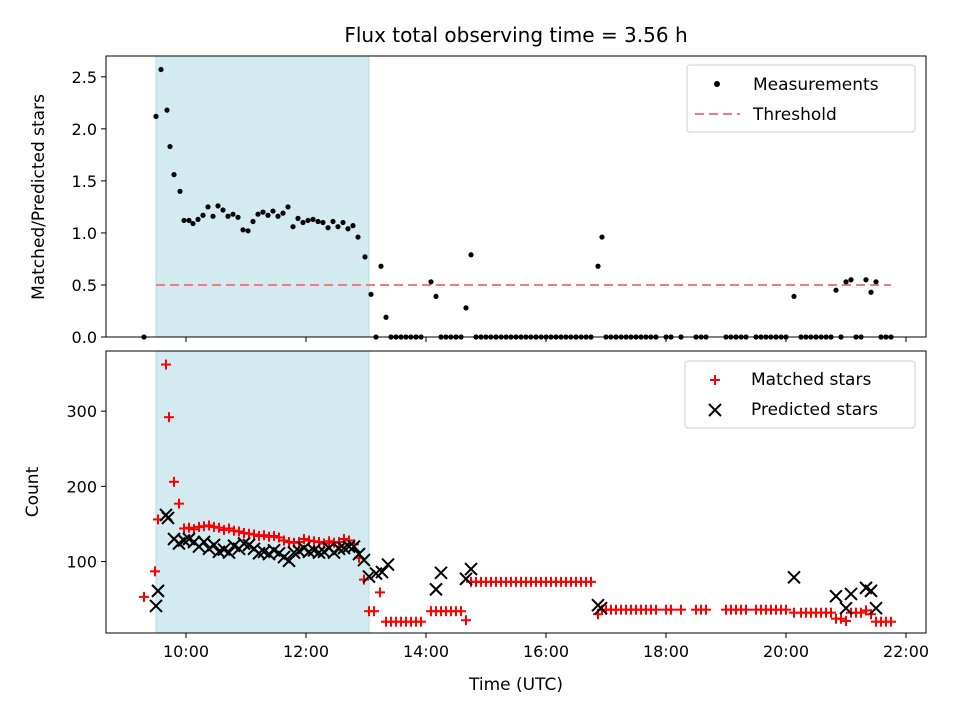 The image size is (960, 720). Describe the element at coordinates (81, 411) in the screenshot. I see `bottom-y-tick-label: 300` at that location.